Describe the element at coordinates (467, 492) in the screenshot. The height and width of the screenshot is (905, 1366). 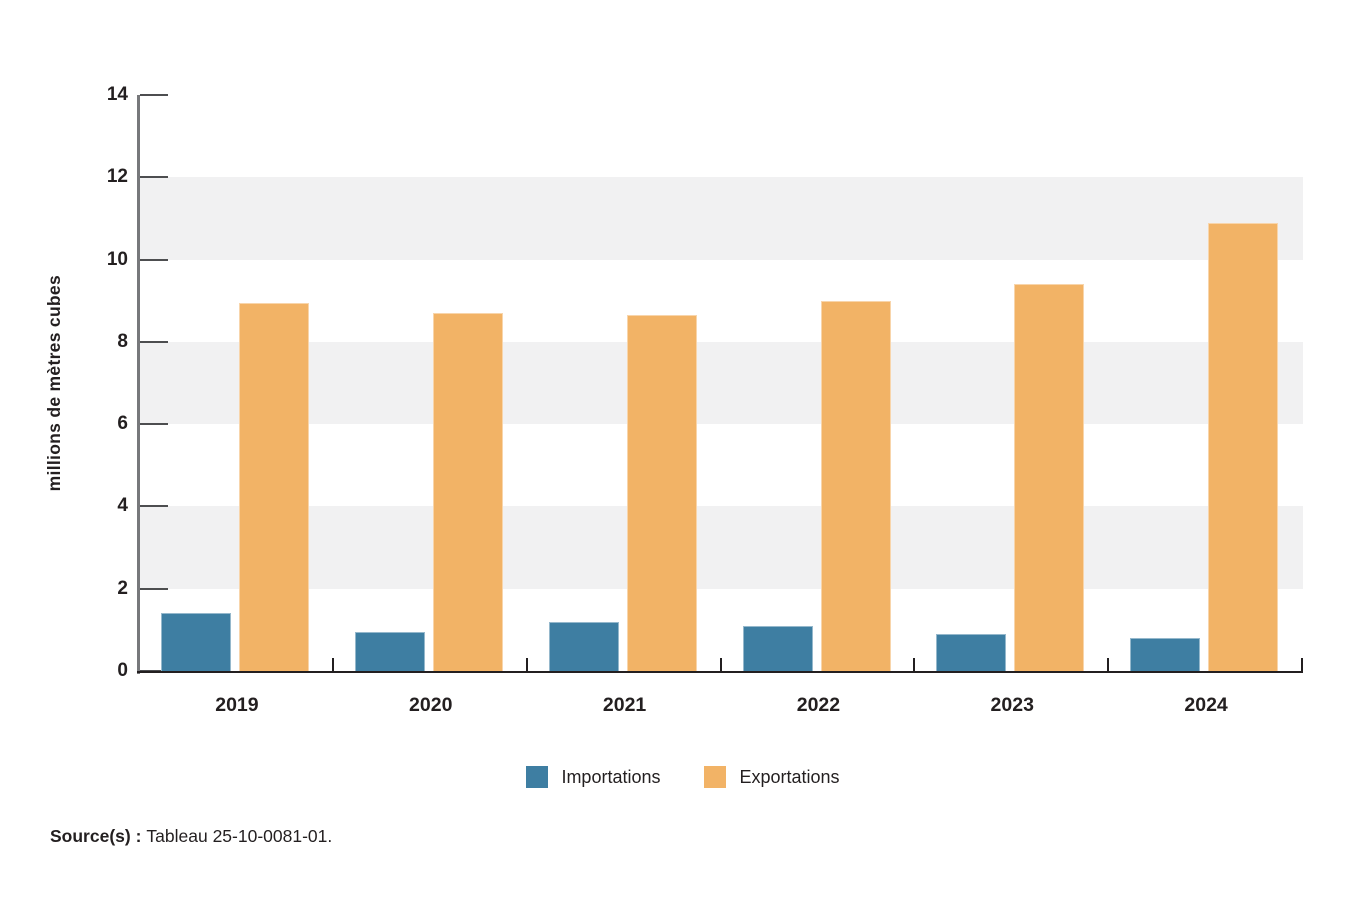
I see `bar-exportations-2020` at that location.